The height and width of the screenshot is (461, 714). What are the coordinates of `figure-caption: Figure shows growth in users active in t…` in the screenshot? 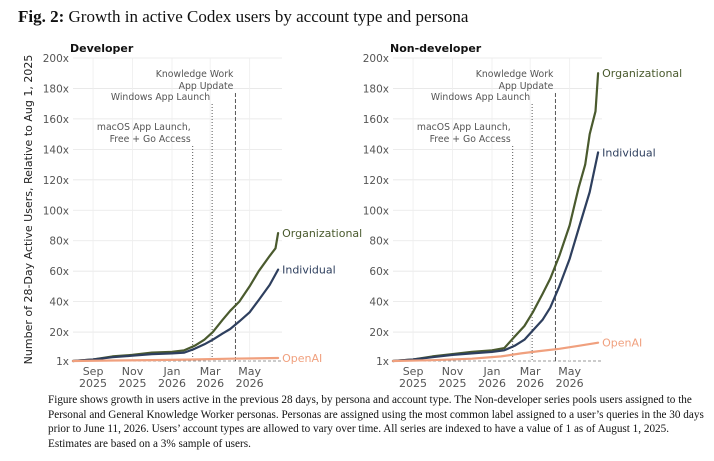 It's located at (376, 422).